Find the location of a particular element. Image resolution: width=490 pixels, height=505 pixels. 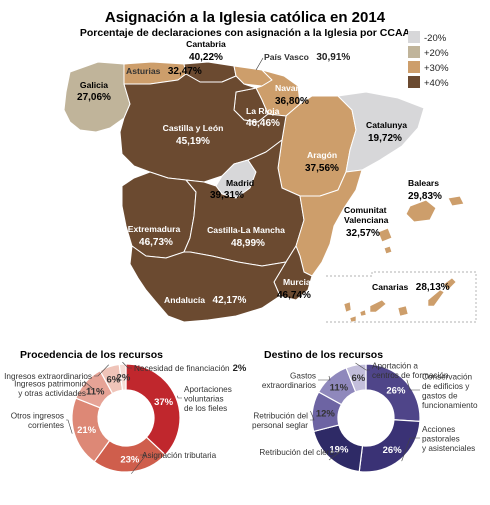

label-andalucia: Andalucía 42,17% is located at coordinates (205, 298).